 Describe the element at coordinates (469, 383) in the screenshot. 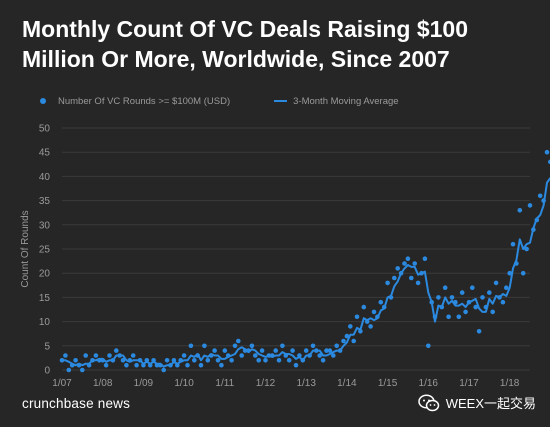

I see `x-tick-label: 1/17` at that location.